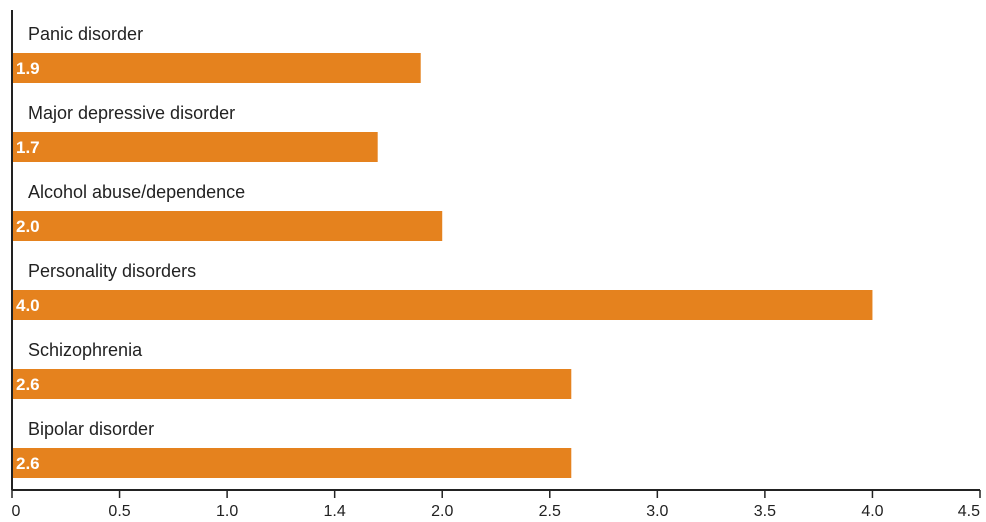 Image resolution: width=986 pixels, height=522 pixels. What do you see at coordinates (550, 511) in the screenshot?
I see `x-tick-label: 2.5` at bounding box center [550, 511].